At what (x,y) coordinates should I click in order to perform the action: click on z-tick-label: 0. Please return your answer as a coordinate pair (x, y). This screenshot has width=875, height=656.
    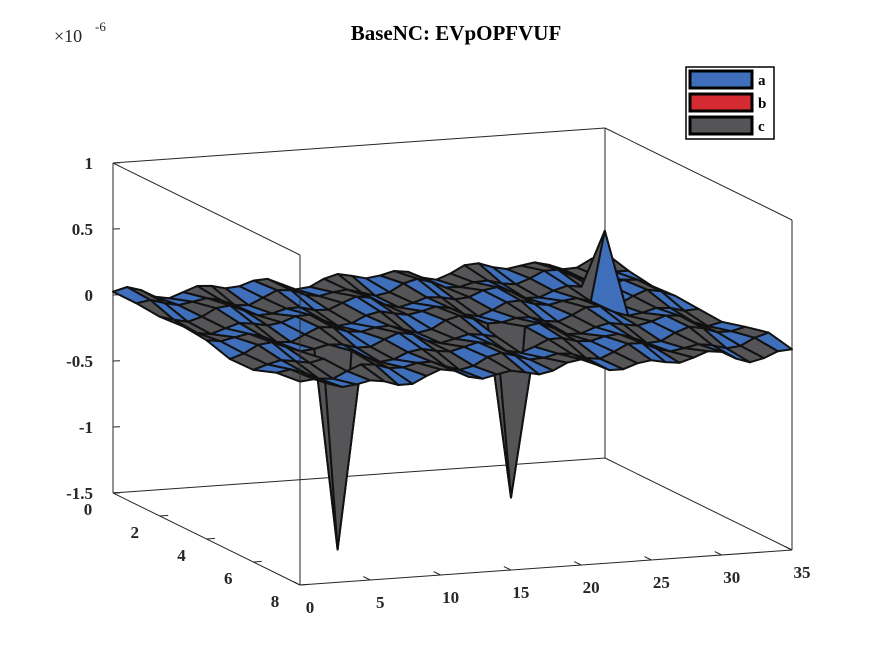
    Looking at the image, I should click on (89, 295).